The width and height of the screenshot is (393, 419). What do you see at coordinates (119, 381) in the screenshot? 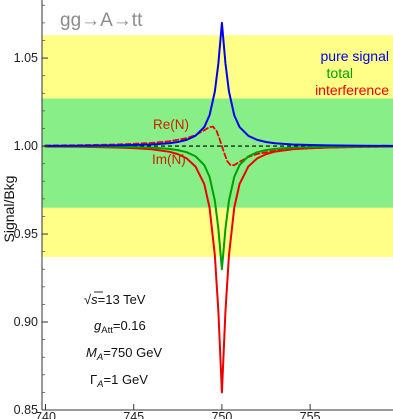
I see `param-width: ΓA=1 GeV` at bounding box center [119, 381].